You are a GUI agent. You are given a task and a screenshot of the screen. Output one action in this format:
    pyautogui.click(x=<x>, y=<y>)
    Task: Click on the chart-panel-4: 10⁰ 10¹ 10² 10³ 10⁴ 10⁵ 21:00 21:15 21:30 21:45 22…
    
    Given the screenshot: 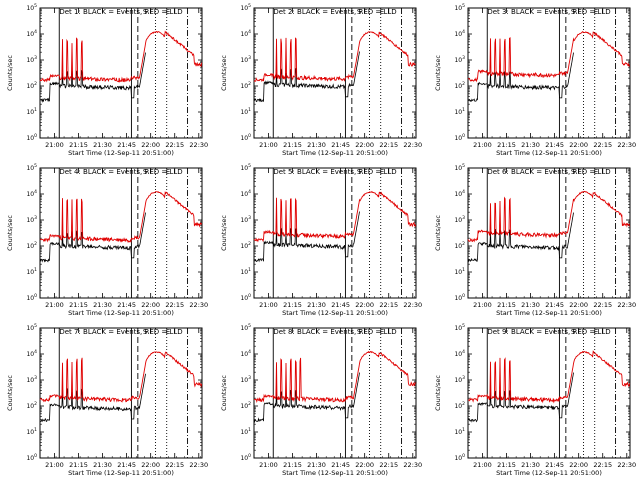 What is the action you would take?
    pyautogui.click(x=107, y=240)
    